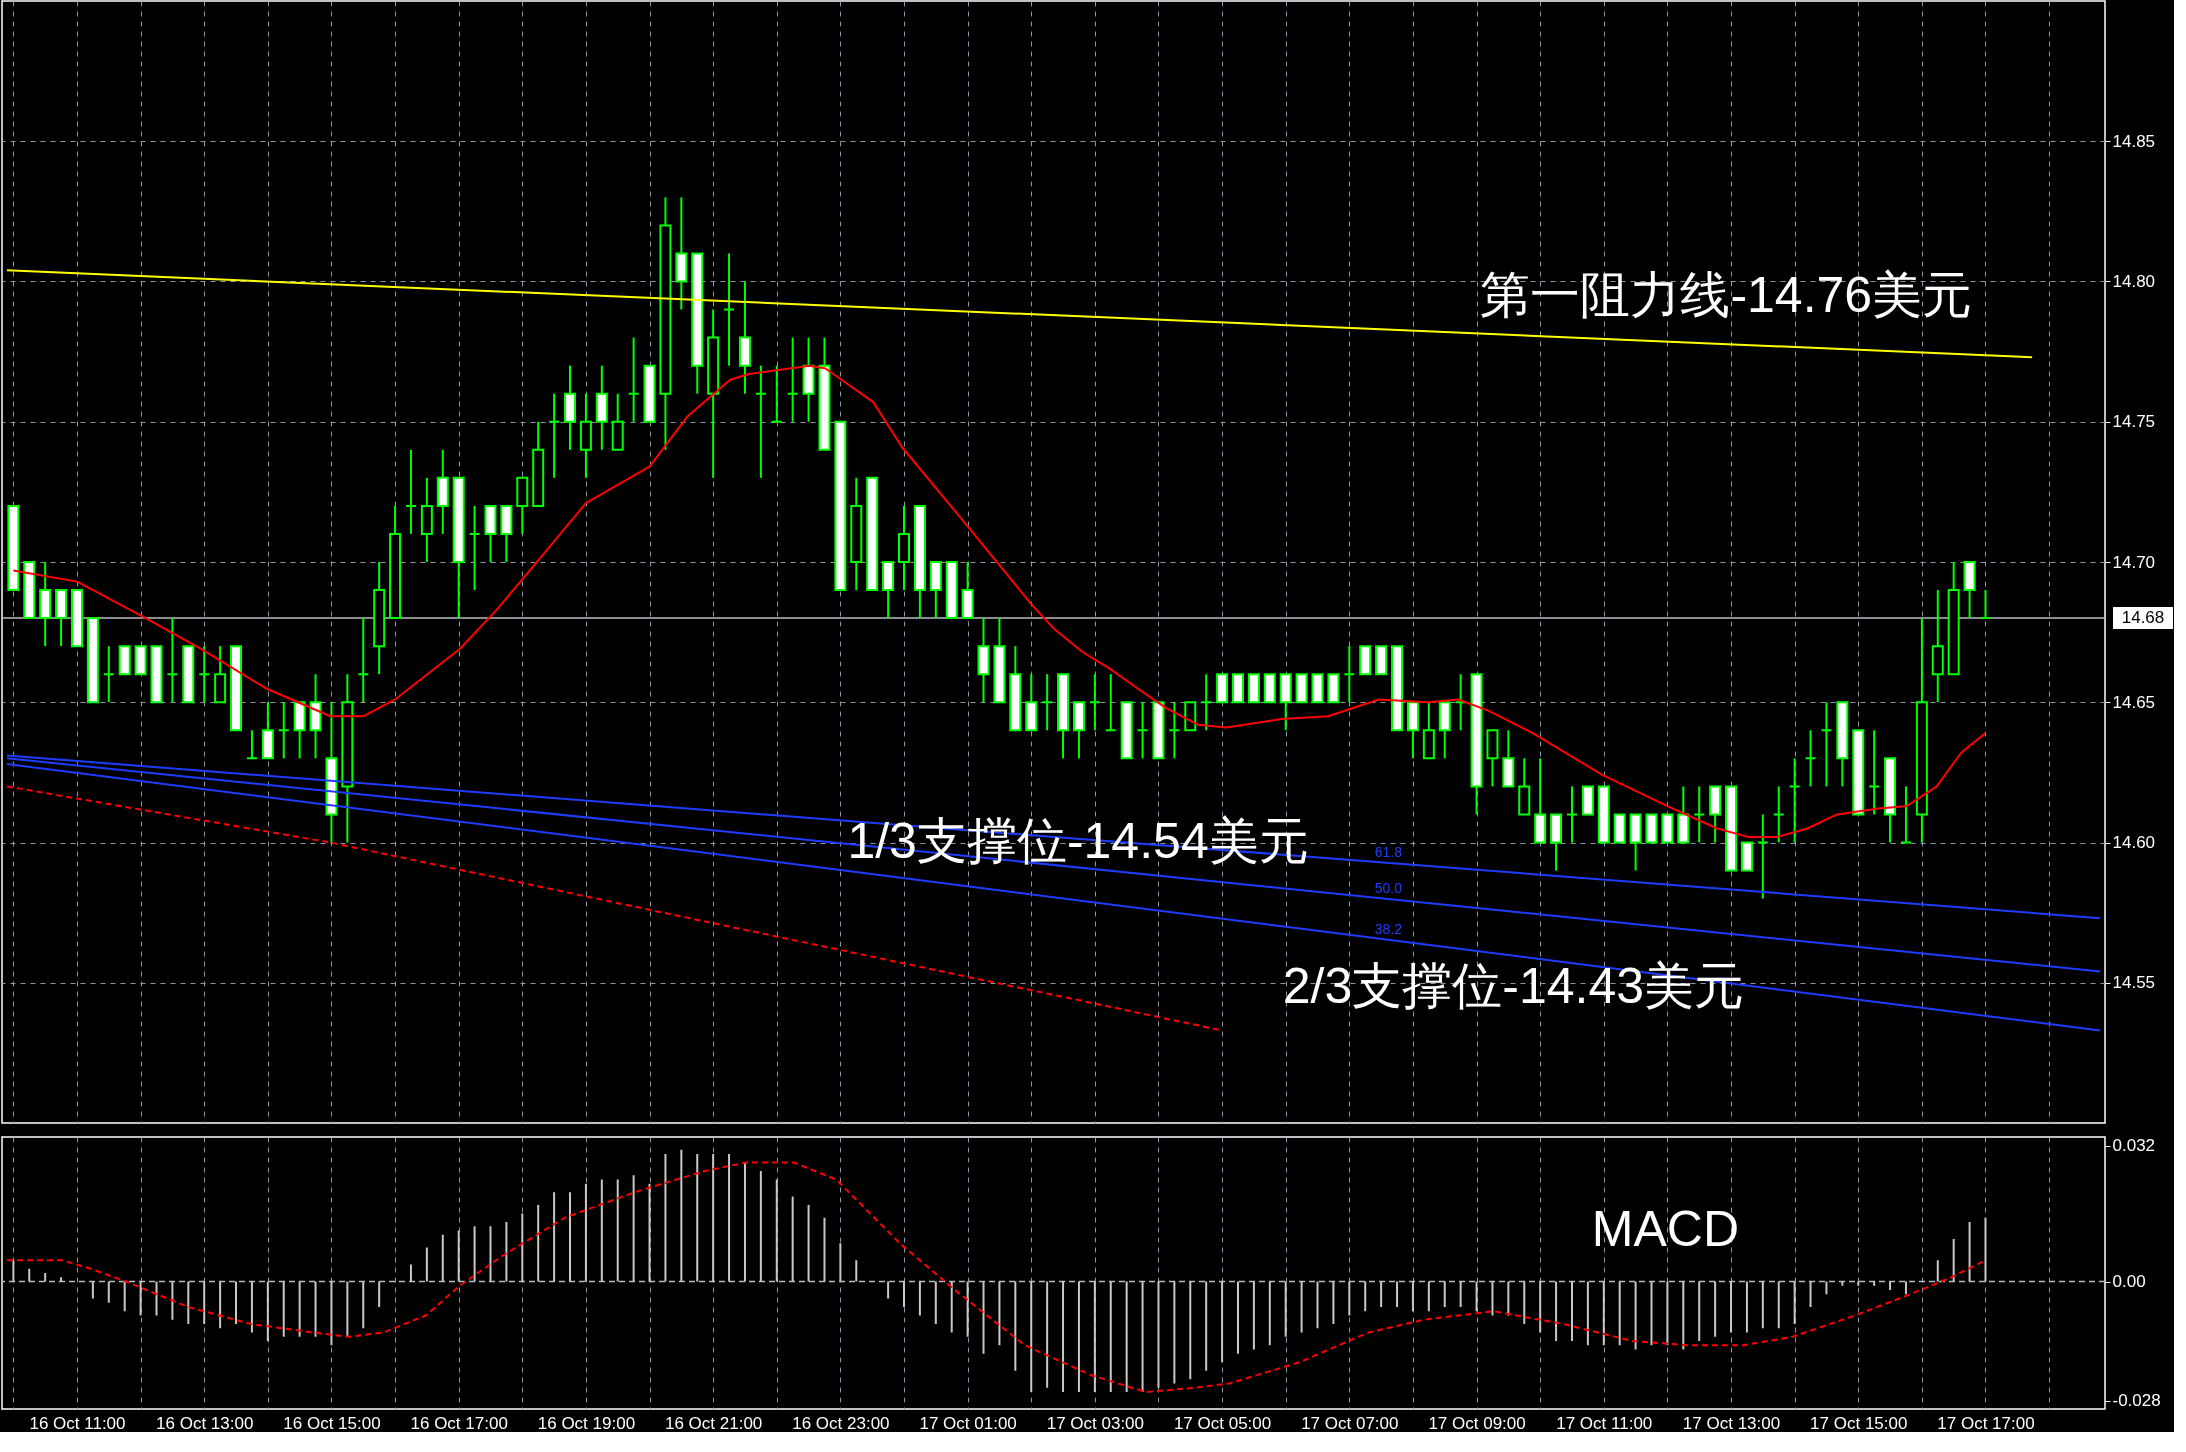  I want to click on x-tick-label: 16 Oct 13:00, so click(205, 1423).